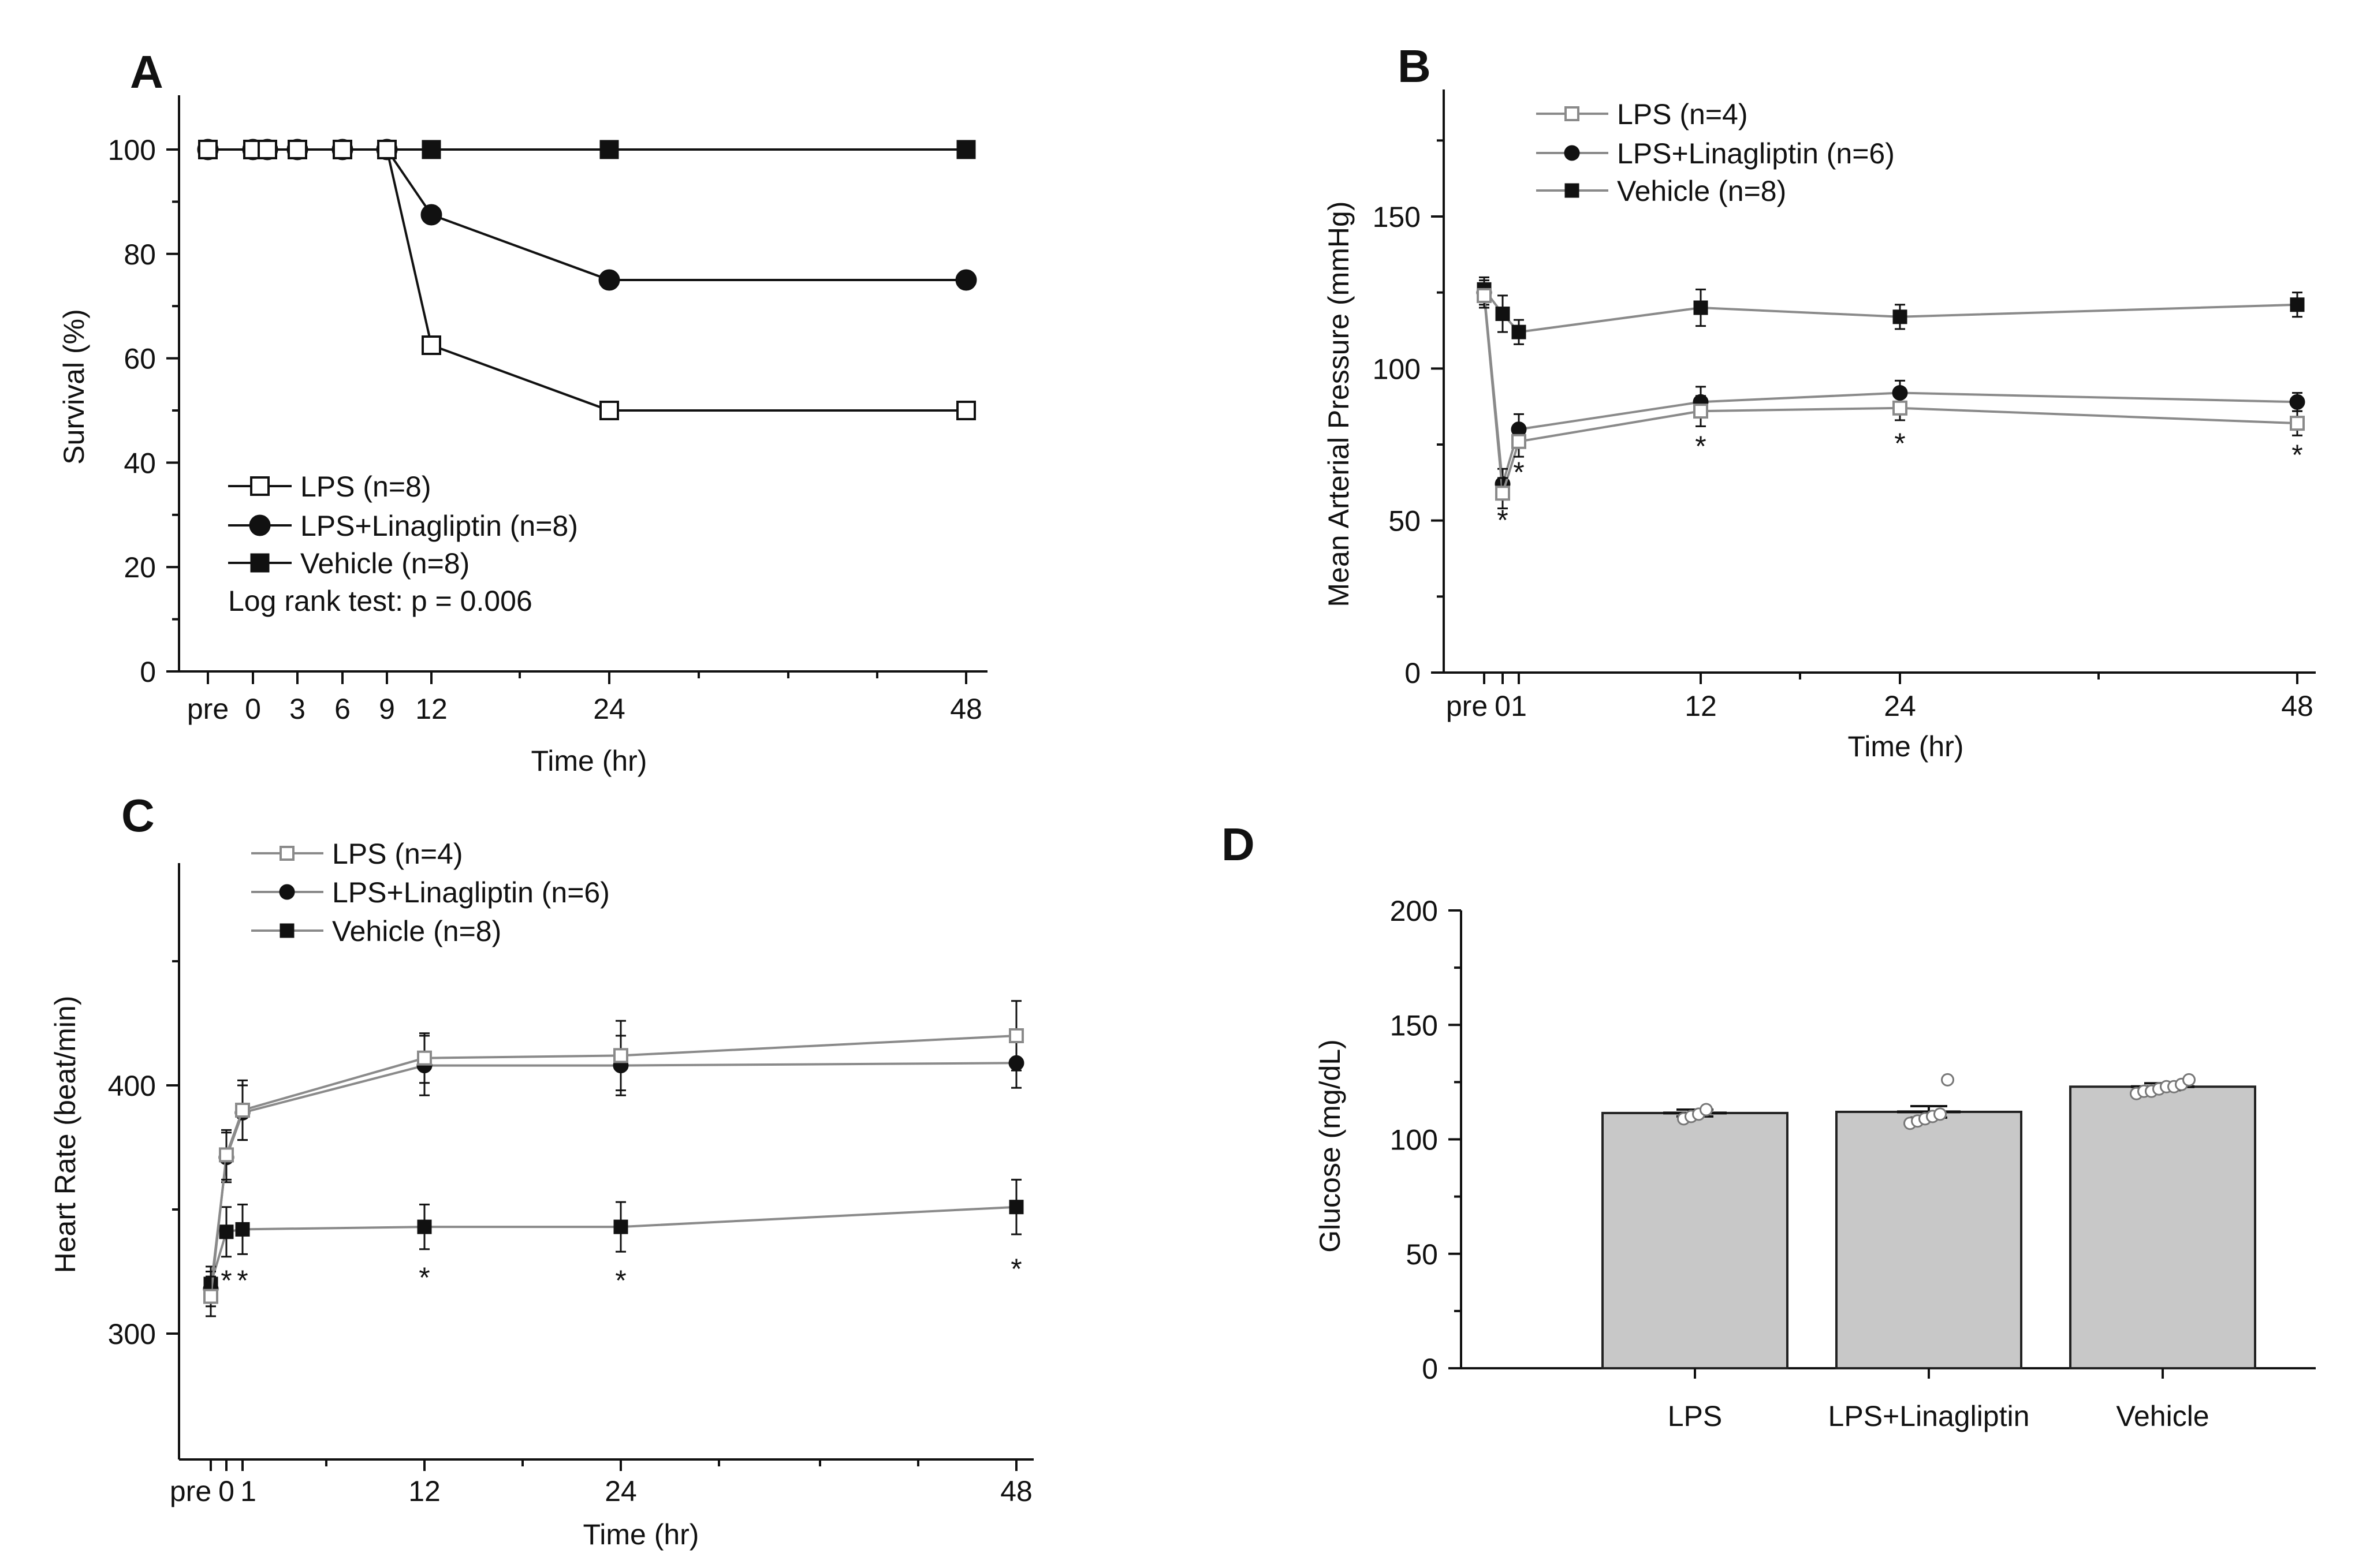 Image resolution: width=2355 pixels, height=1568 pixels. Describe the element at coordinates (431, 709) in the screenshot. I see `panel-a-x-tick-label: 12` at that location.